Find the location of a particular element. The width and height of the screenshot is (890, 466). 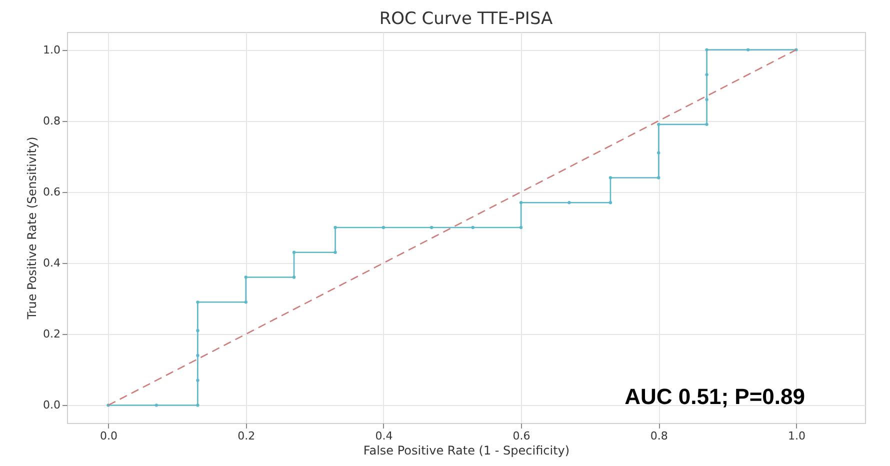

x-tick-label: 0.6 is located at coordinates (521, 436).